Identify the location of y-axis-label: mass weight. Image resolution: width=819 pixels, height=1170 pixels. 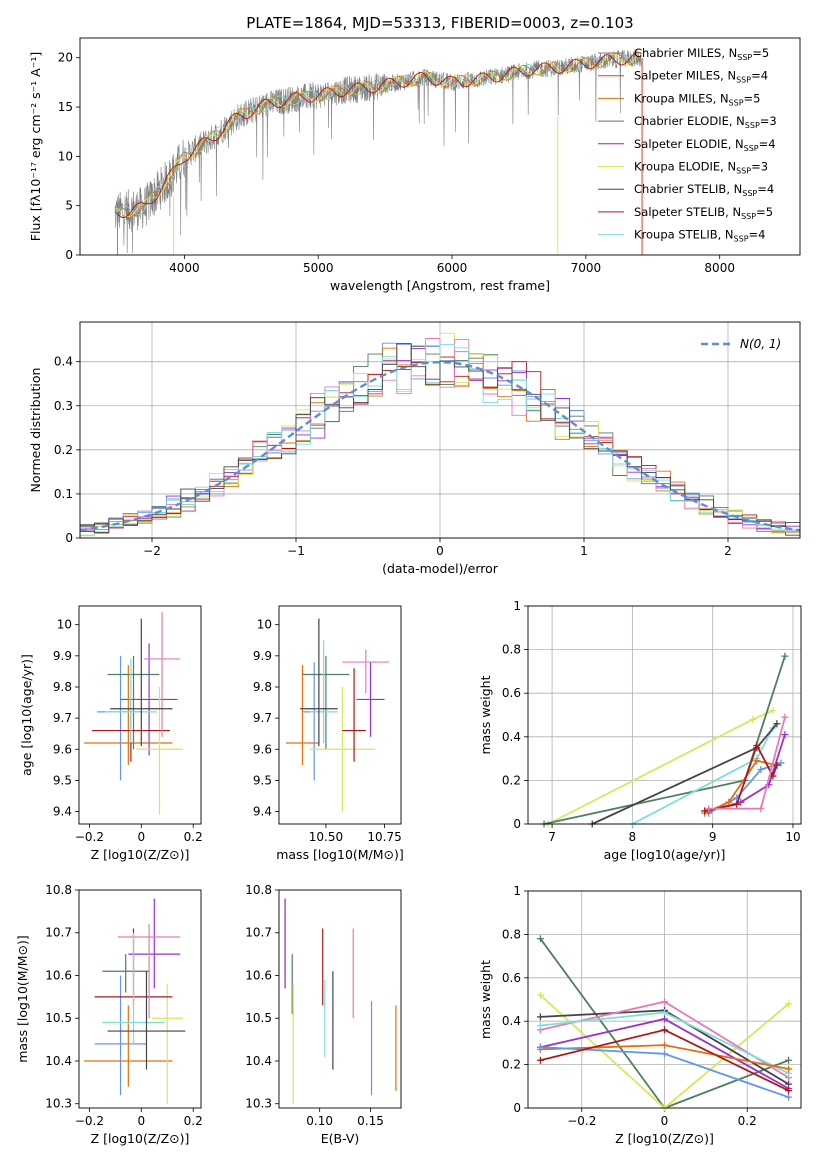
(485, 999).